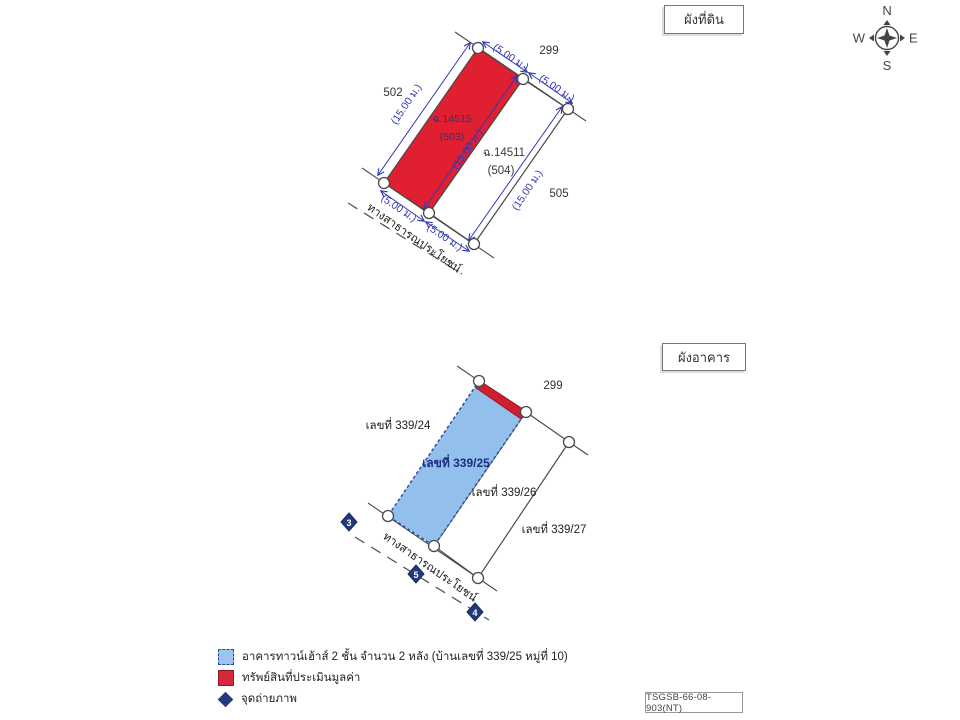  I want to click on building-plan-title-box: ผังอาคาร, so click(704, 357).